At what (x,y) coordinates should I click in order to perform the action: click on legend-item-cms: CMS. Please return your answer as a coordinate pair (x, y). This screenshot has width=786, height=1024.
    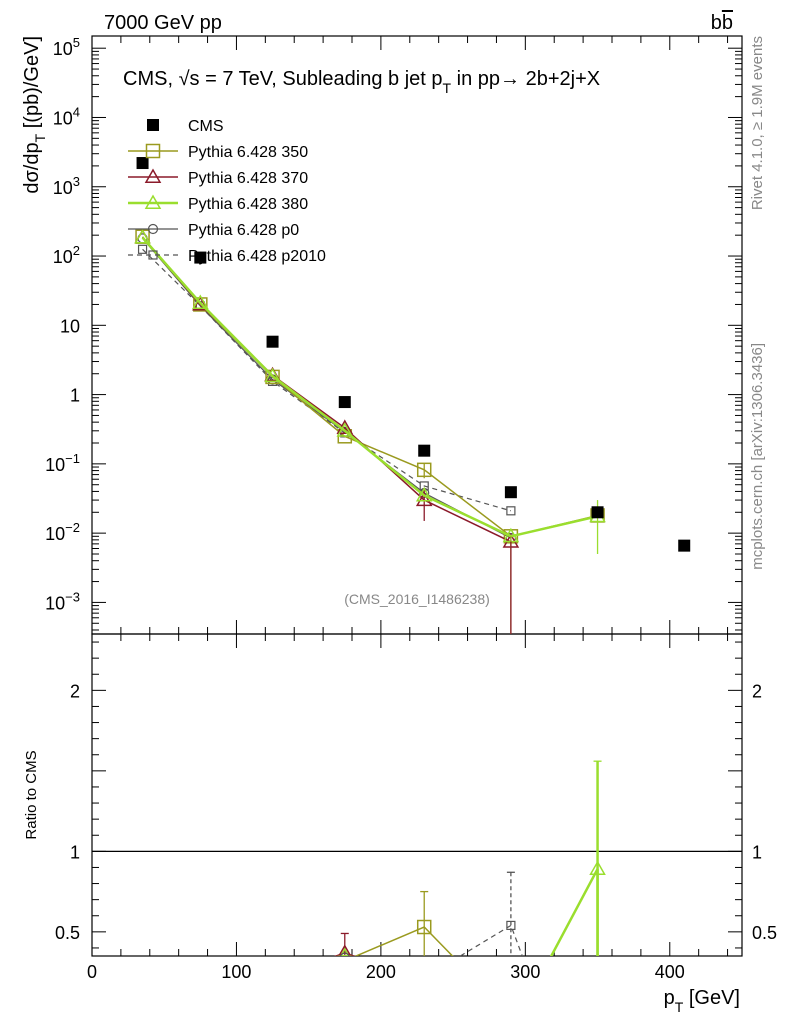
    Looking at the image, I should click on (185, 126).